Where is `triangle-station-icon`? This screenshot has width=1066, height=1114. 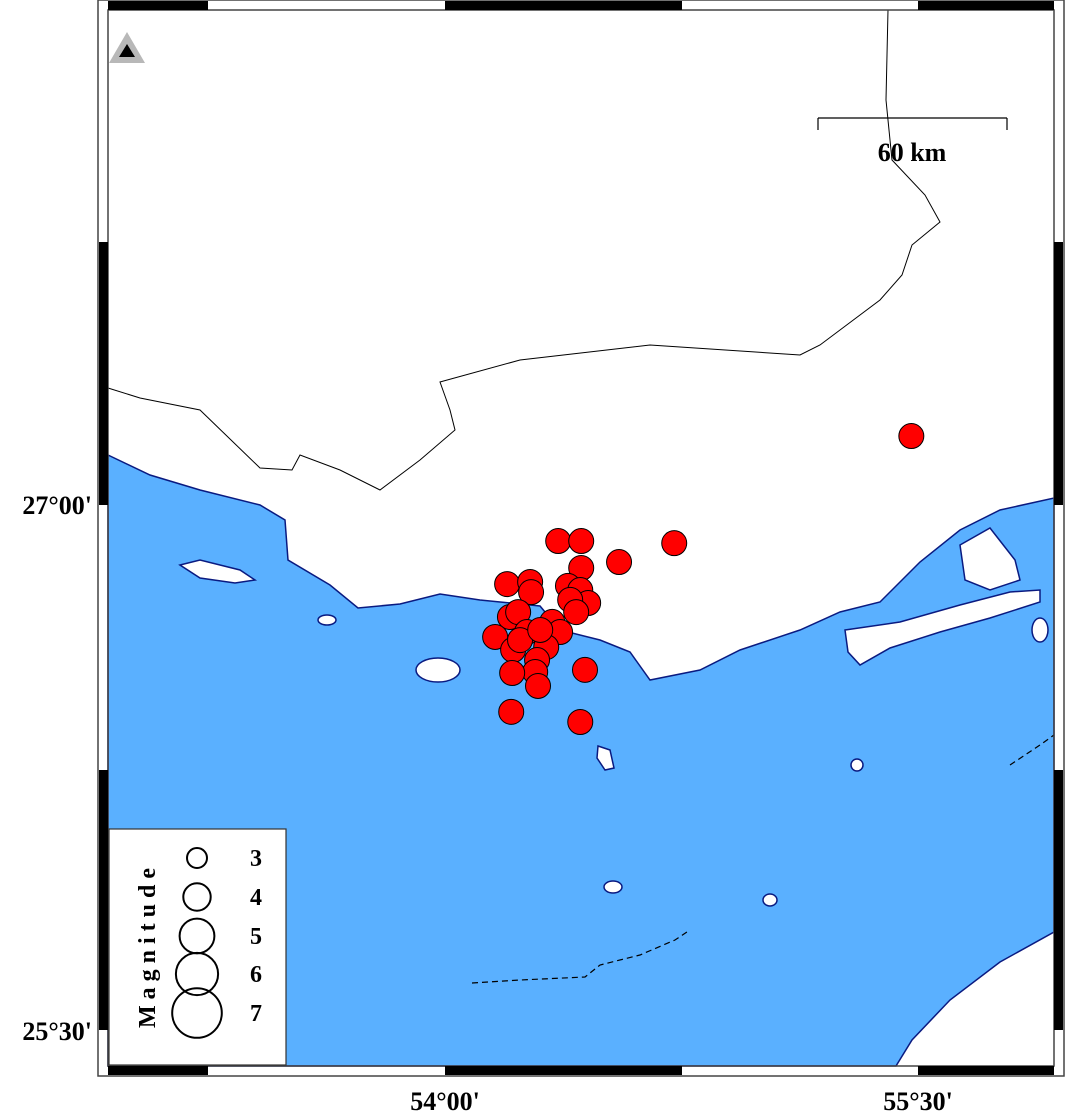 triangle-station-icon is located at coordinates (127, 47).